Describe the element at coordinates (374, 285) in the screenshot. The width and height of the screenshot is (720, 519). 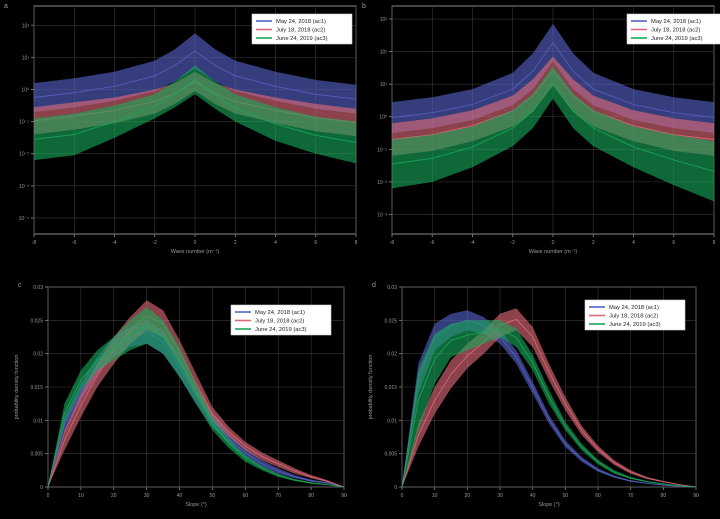
I see `panel-label: d` at that location.